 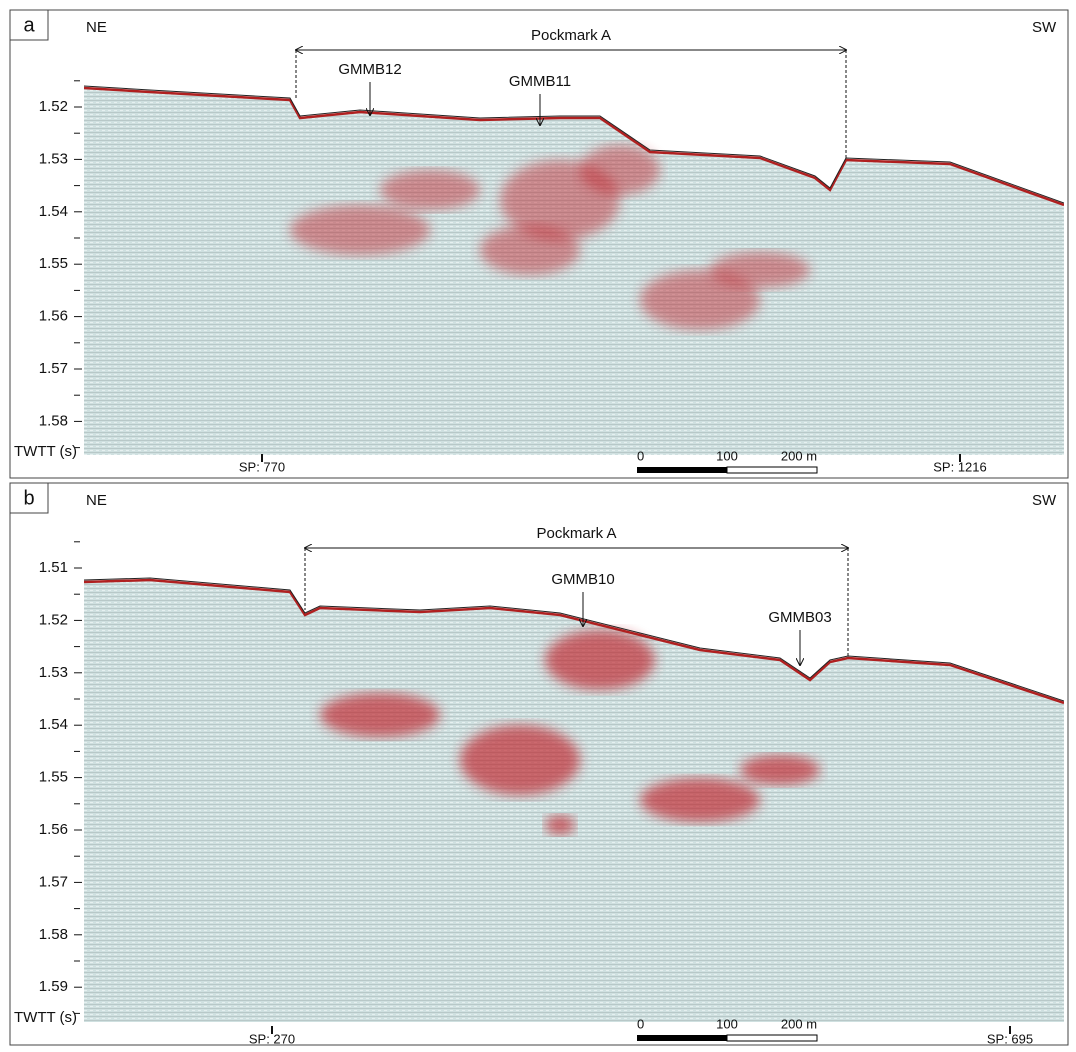 I want to click on shotpoint-label: SP: 1216, so click(x=960, y=466).